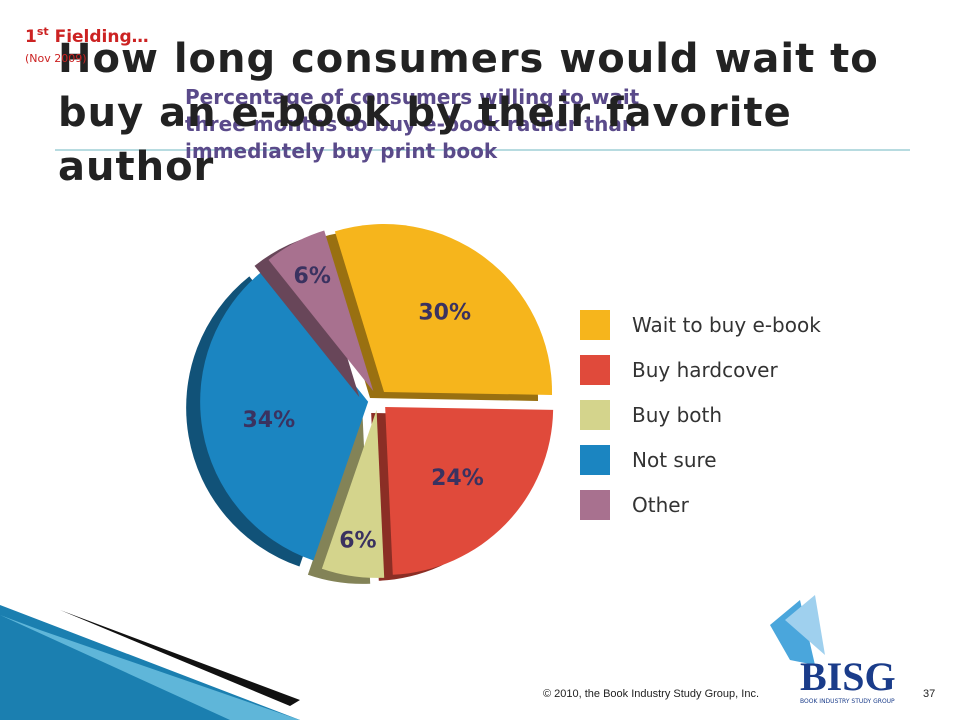  Describe the element at coordinates (805, 625) in the screenshot. I see `logo-mark` at that location.